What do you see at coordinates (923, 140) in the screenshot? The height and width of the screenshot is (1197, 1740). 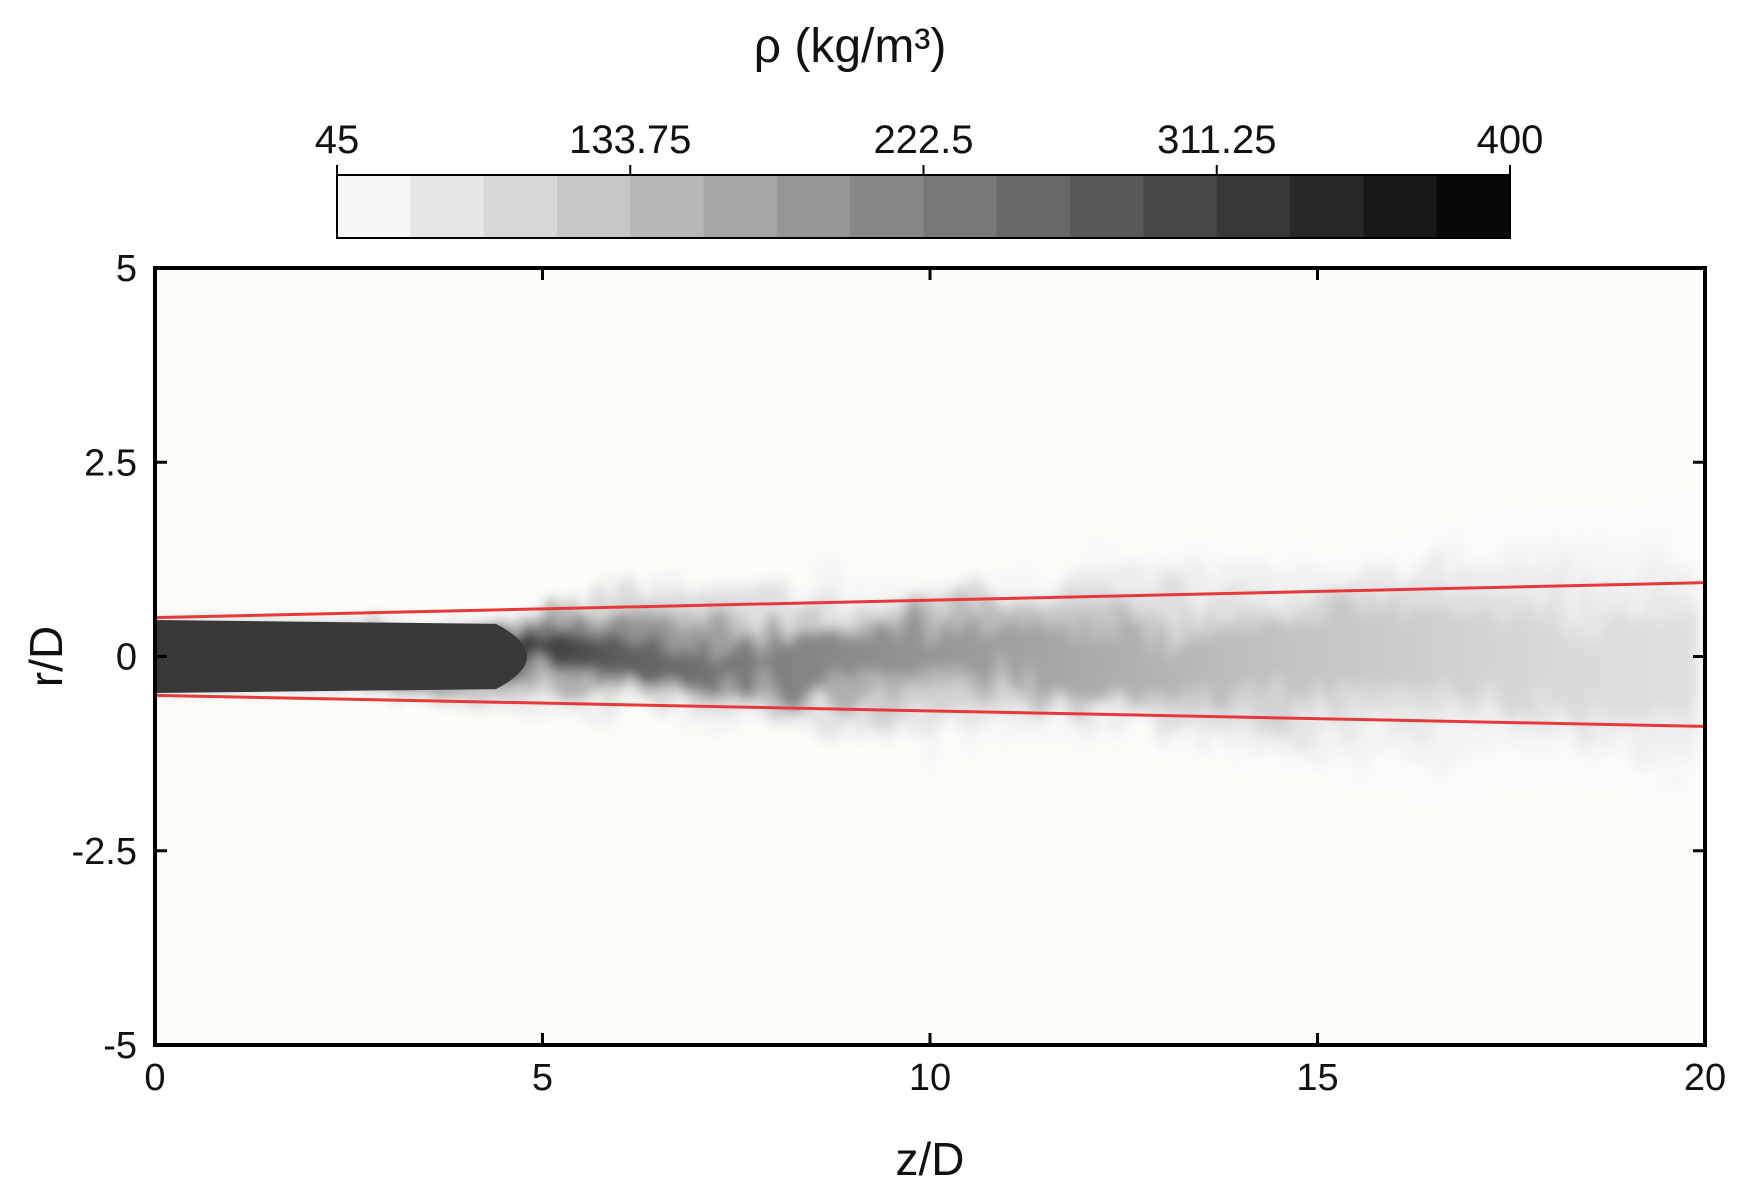 I see `colorbar-tick-label: 222.5` at bounding box center [923, 140].